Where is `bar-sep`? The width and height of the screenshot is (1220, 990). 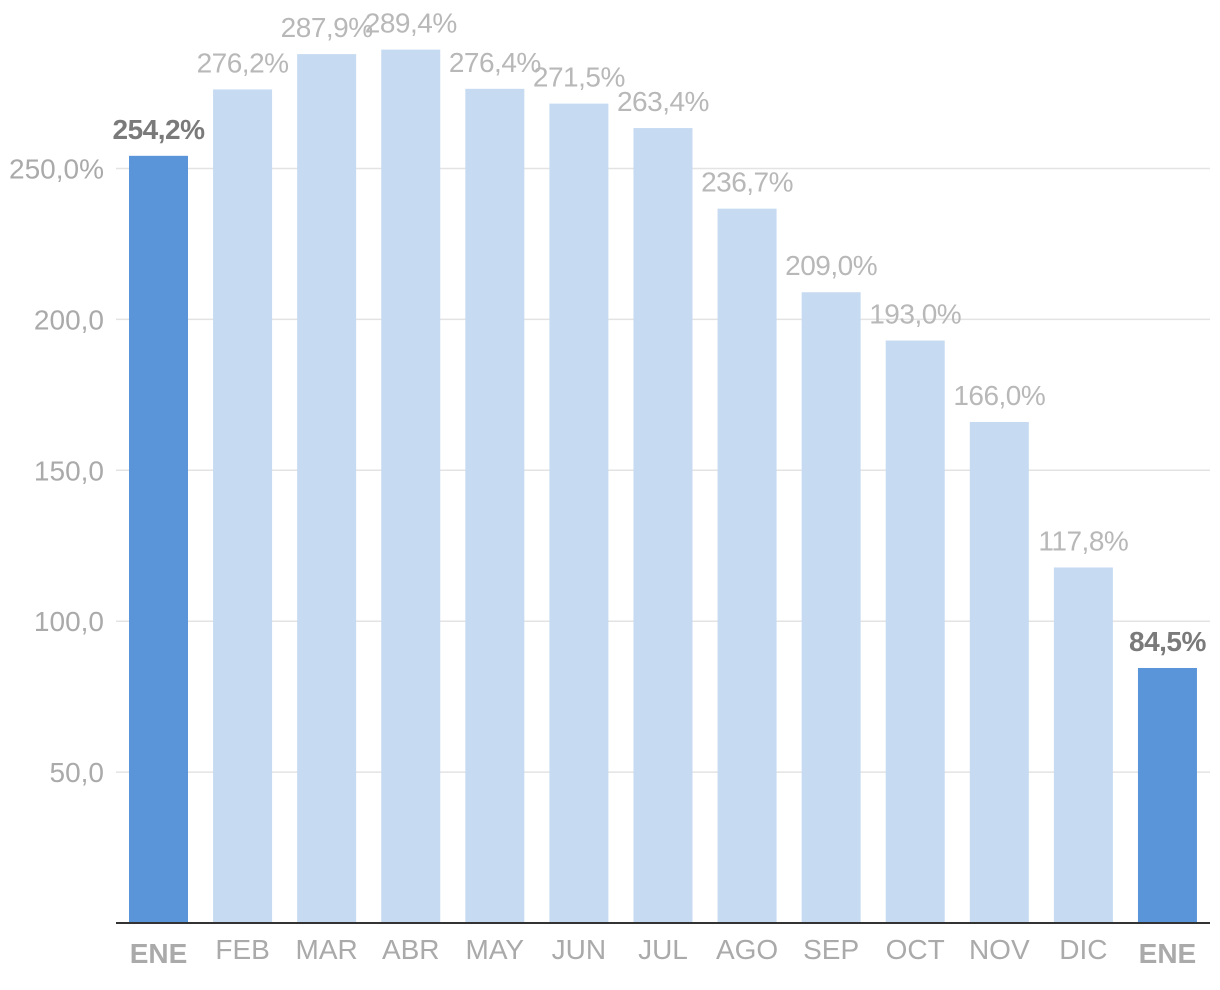
bar-sep is located at coordinates (831, 607).